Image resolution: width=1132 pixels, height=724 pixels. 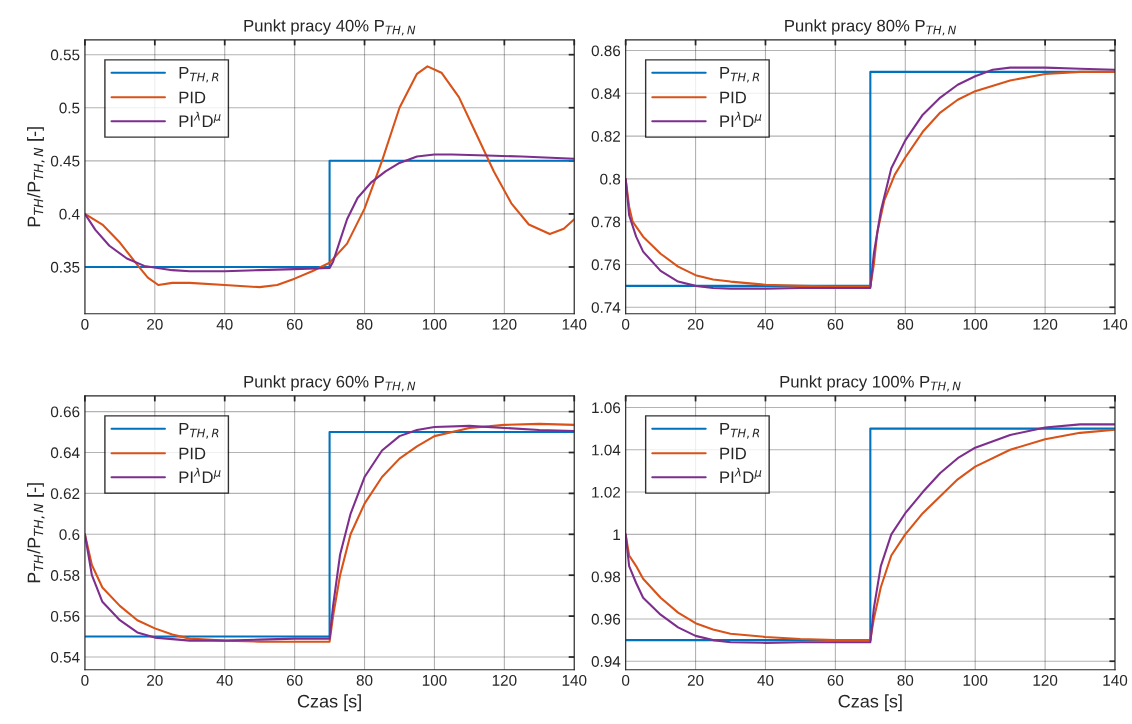 I want to click on y-tick-label: 0.58, so click(x=65, y=575).